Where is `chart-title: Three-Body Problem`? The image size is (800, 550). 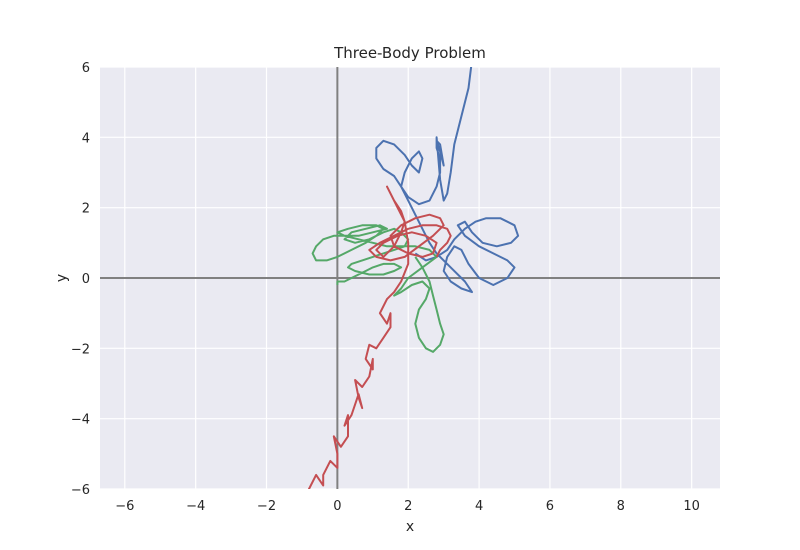
chart-title: Three-Body Problem is located at coordinates (409, 53).